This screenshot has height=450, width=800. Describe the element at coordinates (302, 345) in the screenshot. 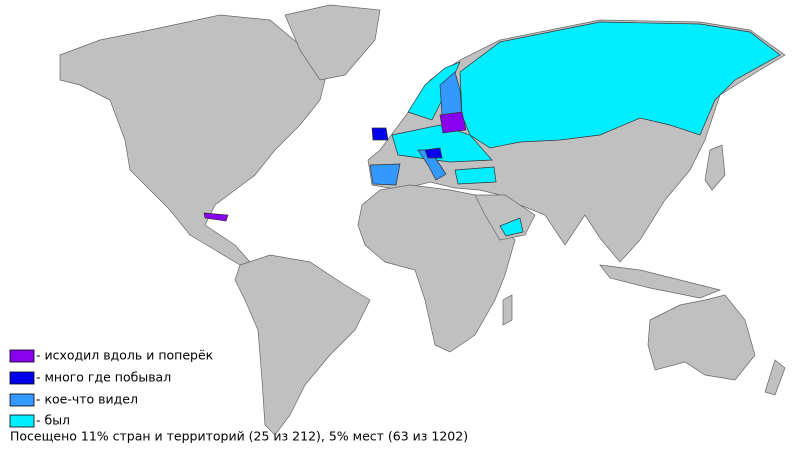

I see `south-america` at that location.